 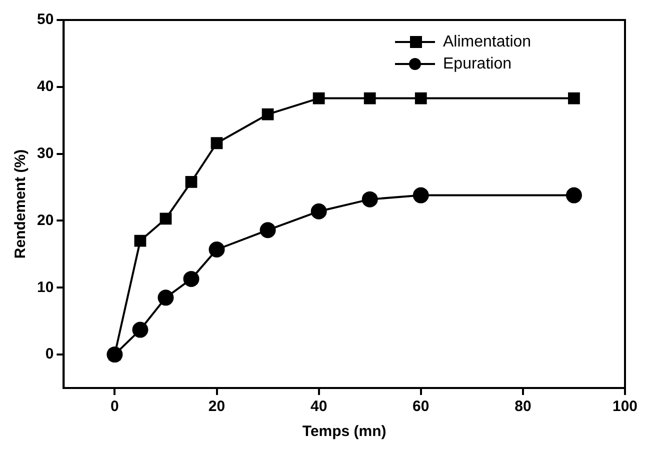 I want to click on legend-label: Alimentation, so click(x=487, y=41).